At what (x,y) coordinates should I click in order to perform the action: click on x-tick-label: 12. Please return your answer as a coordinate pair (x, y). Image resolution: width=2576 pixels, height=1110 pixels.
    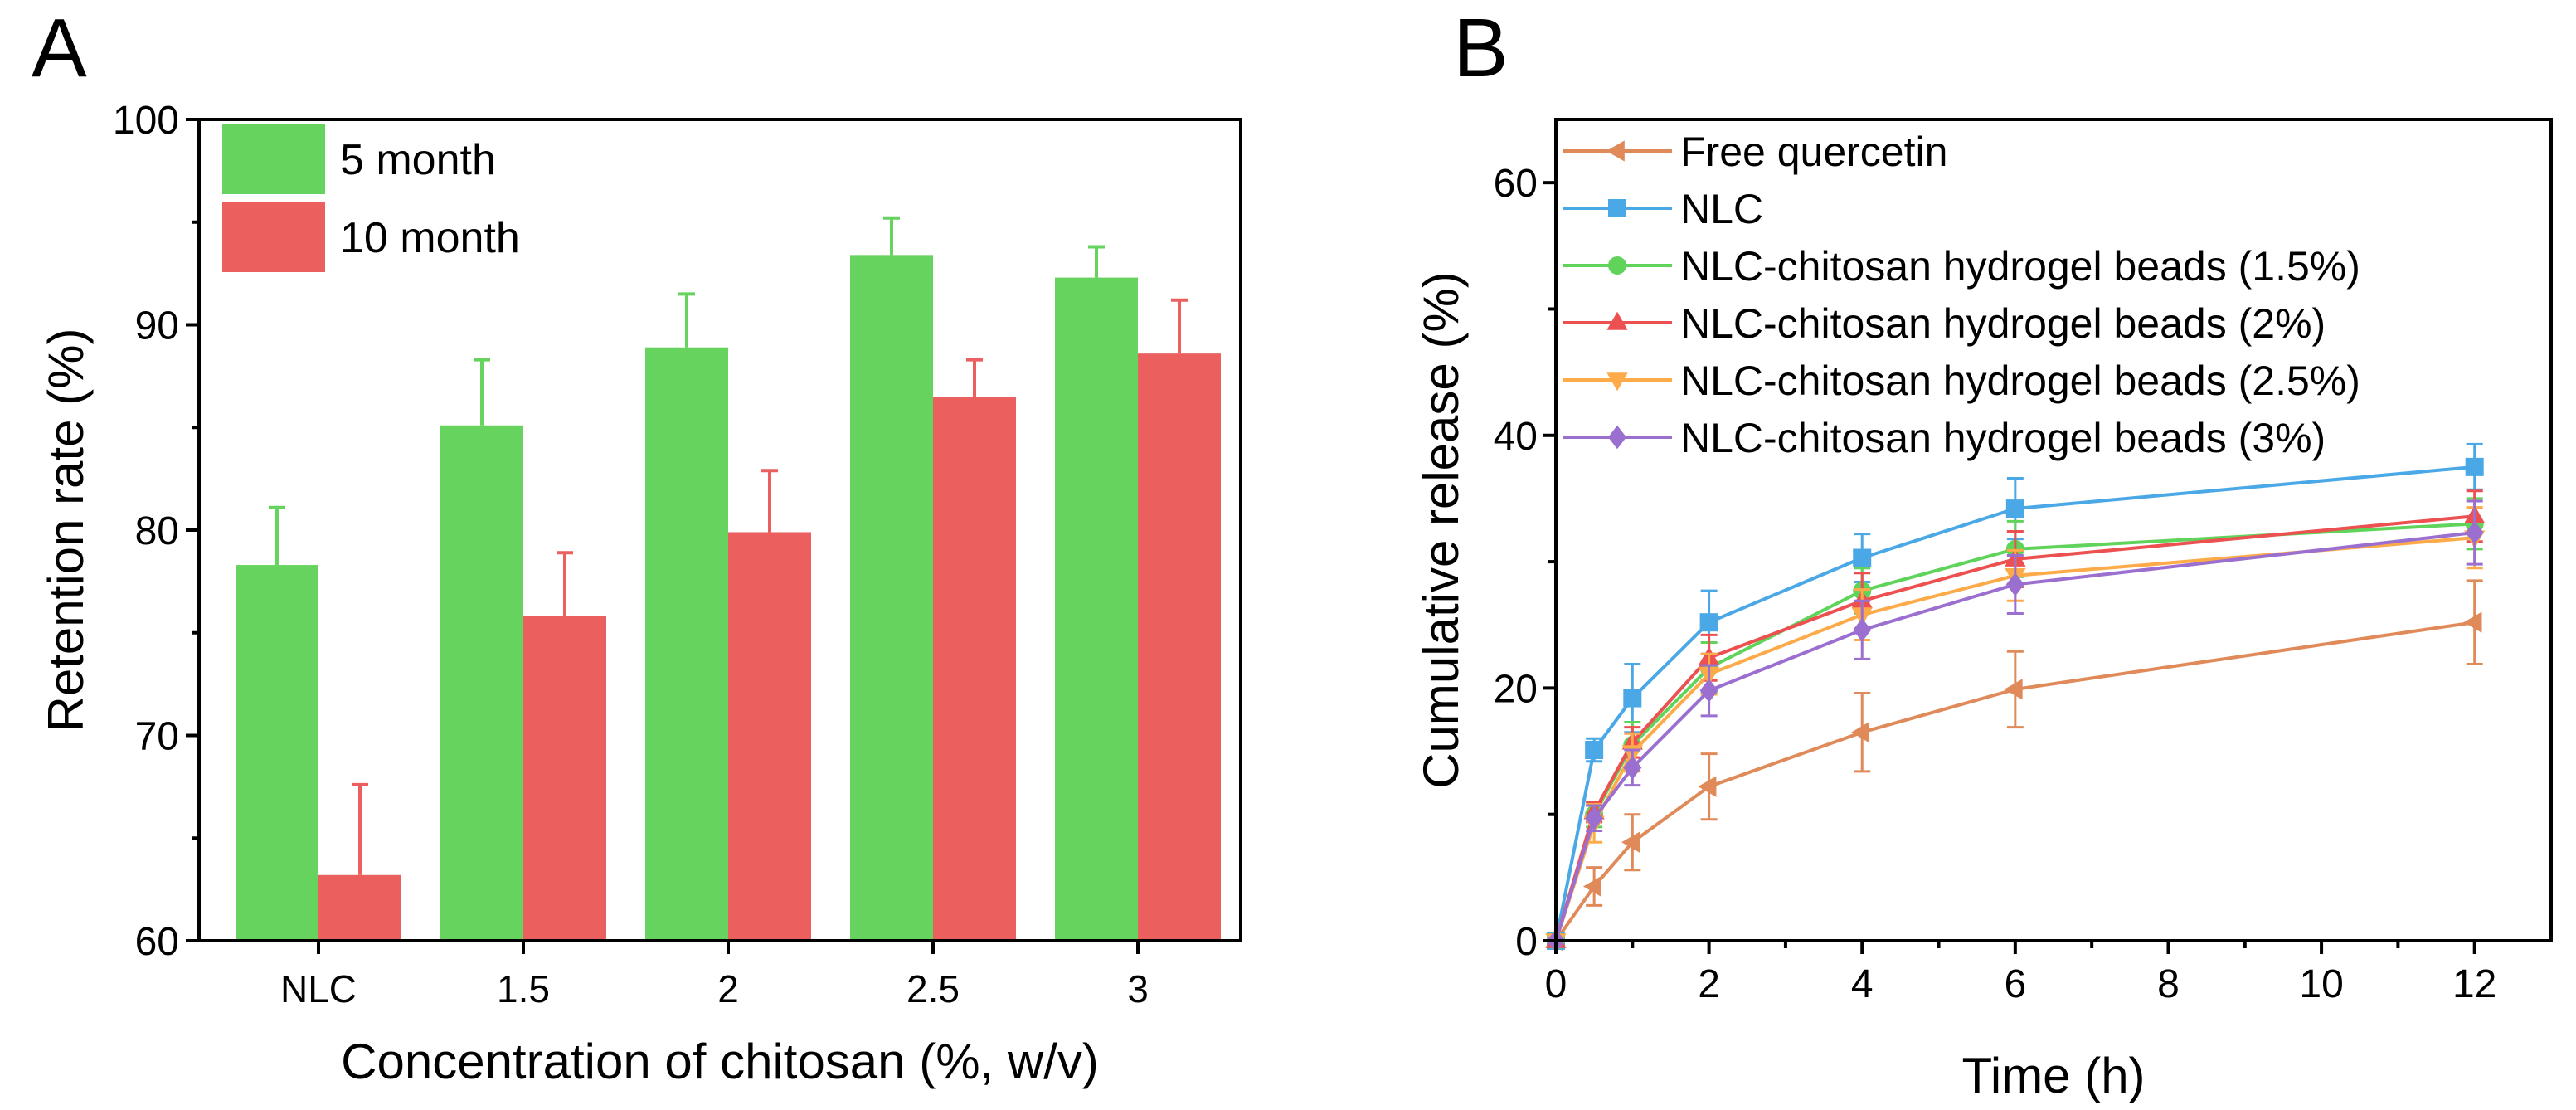
    Looking at the image, I should click on (2474, 984).